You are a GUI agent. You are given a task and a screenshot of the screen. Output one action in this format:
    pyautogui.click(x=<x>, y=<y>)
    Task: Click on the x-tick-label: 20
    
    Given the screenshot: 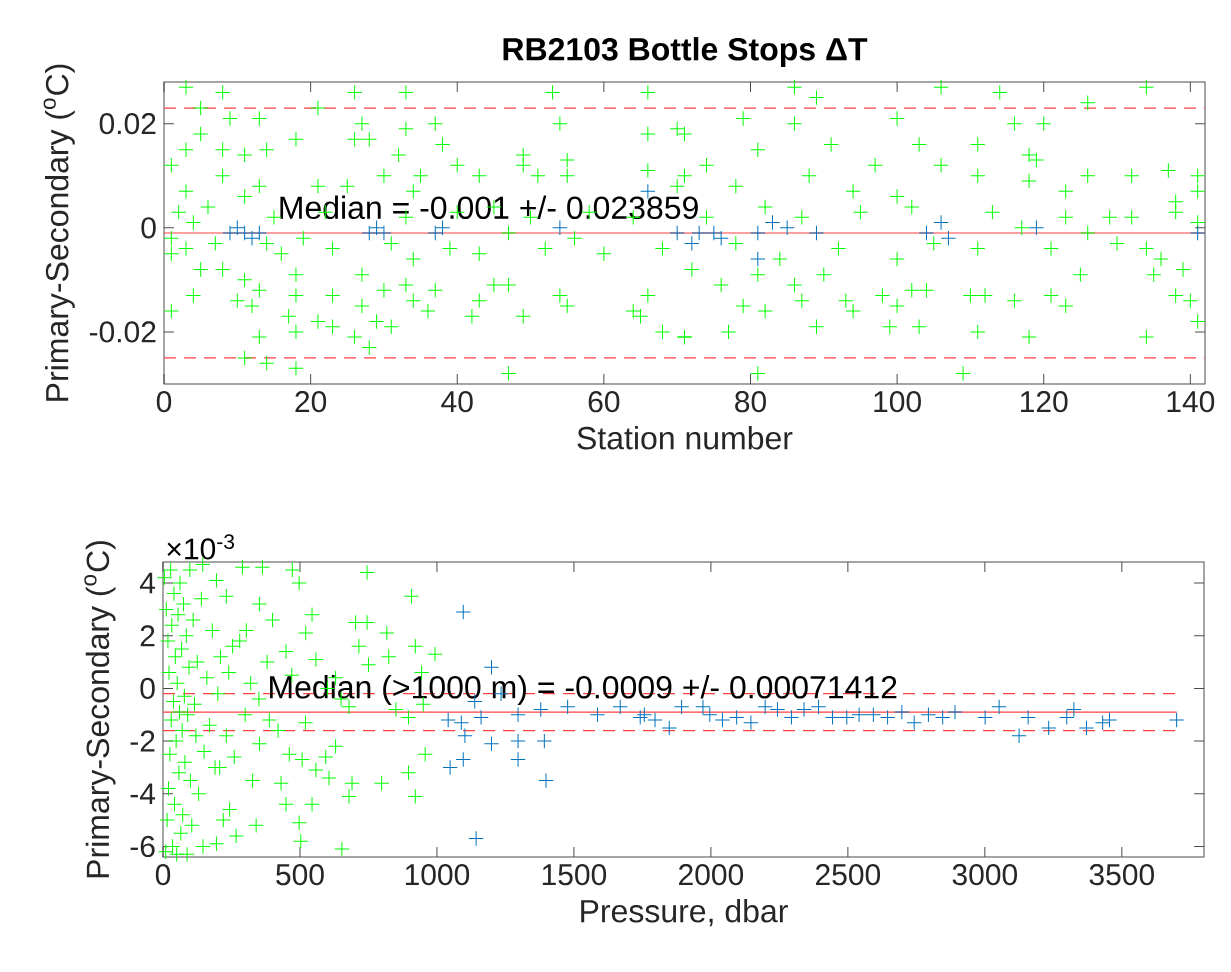 What is the action you would take?
    pyautogui.click(x=311, y=402)
    